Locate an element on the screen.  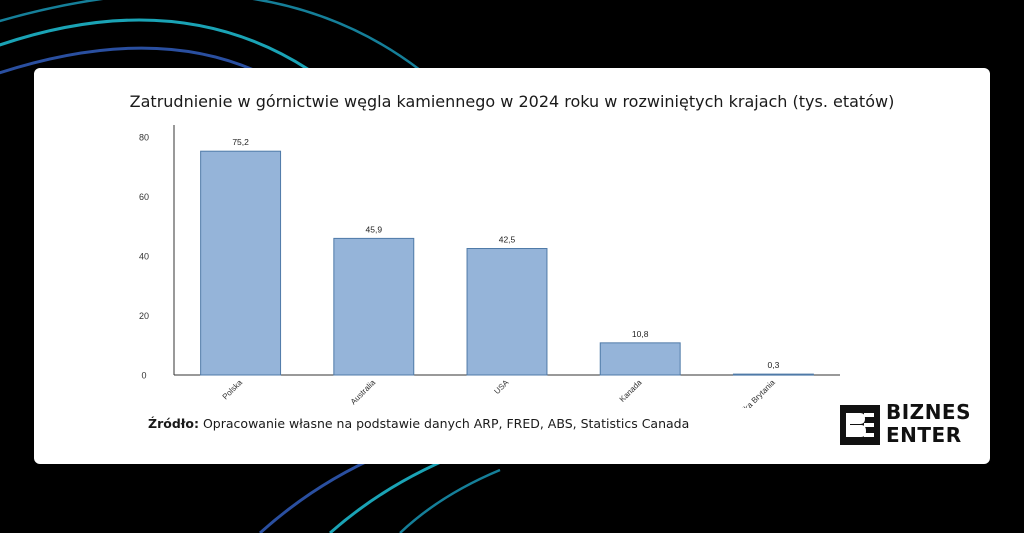
y-tick-label: 20 is located at coordinates (144, 316).